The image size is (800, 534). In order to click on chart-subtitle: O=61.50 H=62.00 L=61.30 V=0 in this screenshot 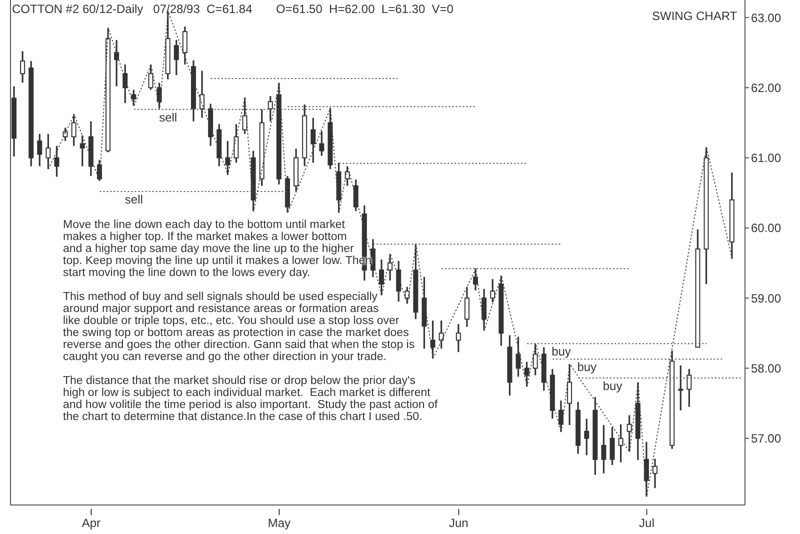, I will do `click(365, 9)`.